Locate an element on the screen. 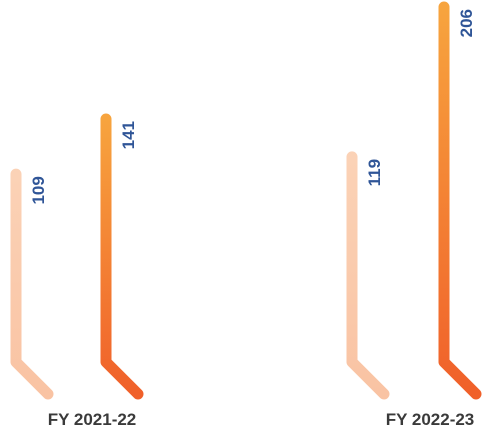  category-label-1: FY 2022-23 is located at coordinates (430, 419).